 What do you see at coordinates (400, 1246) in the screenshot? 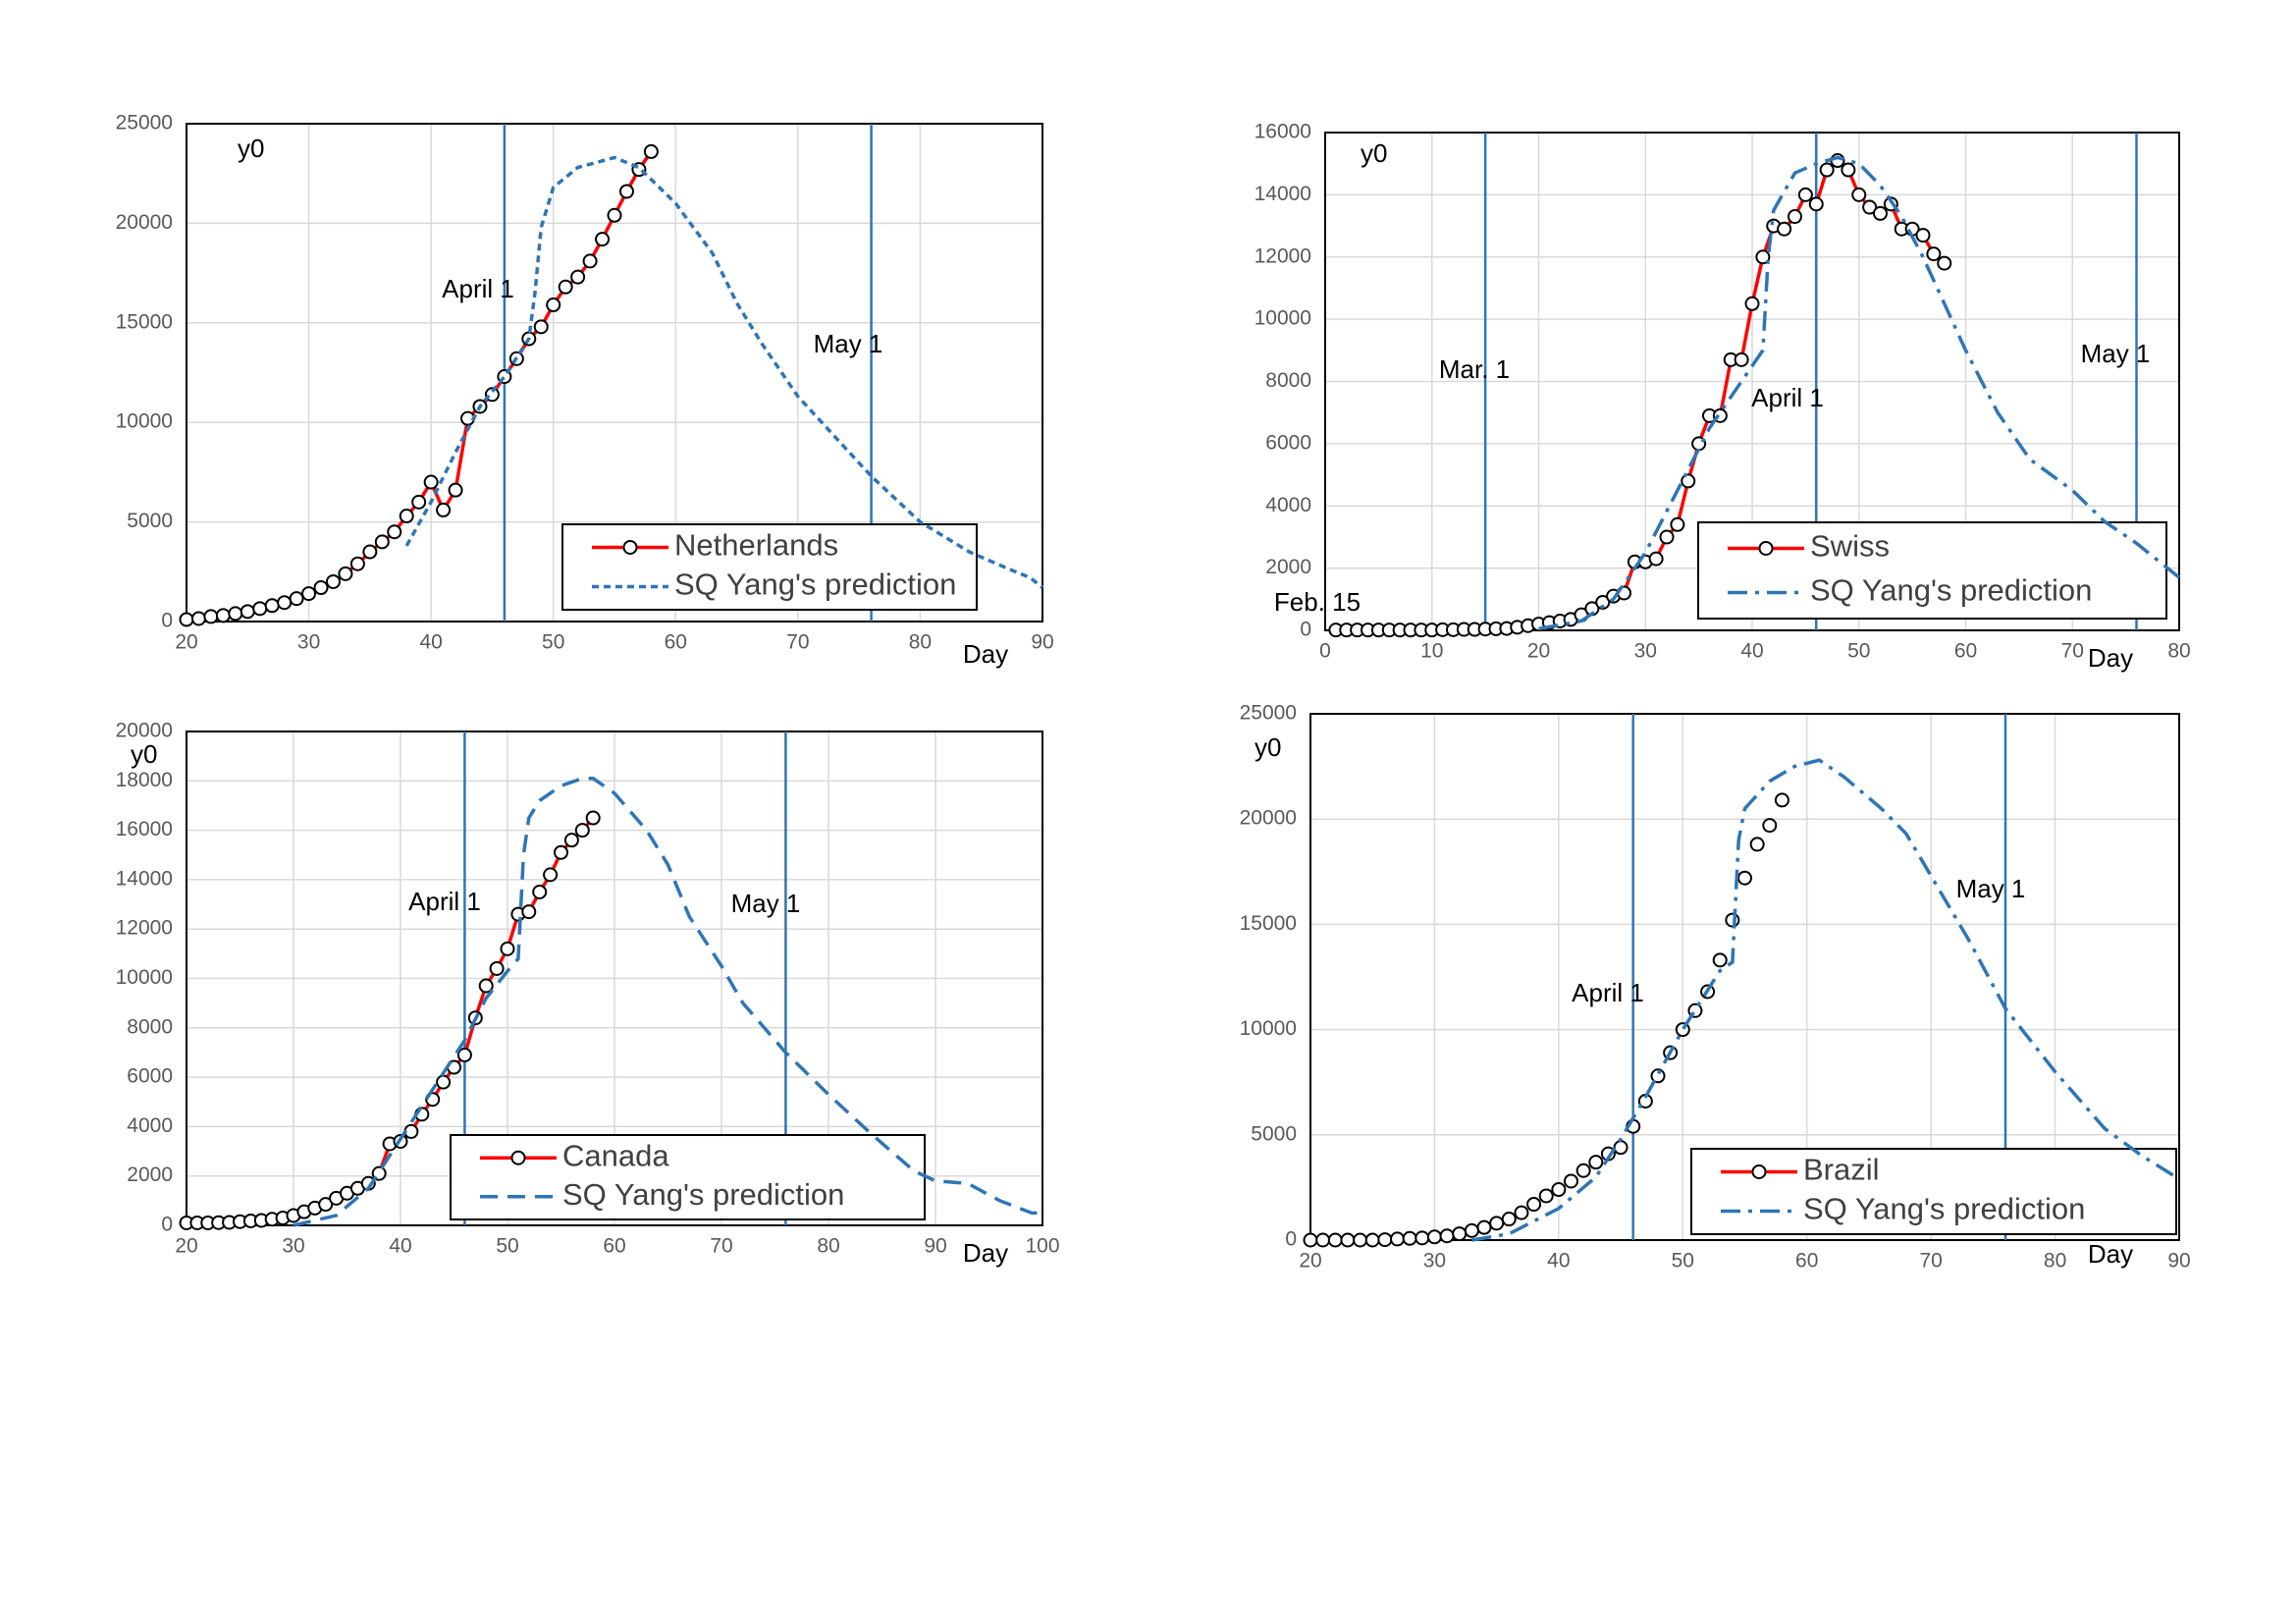
I see `x-tick-label: 40` at bounding box center [400, 1246].